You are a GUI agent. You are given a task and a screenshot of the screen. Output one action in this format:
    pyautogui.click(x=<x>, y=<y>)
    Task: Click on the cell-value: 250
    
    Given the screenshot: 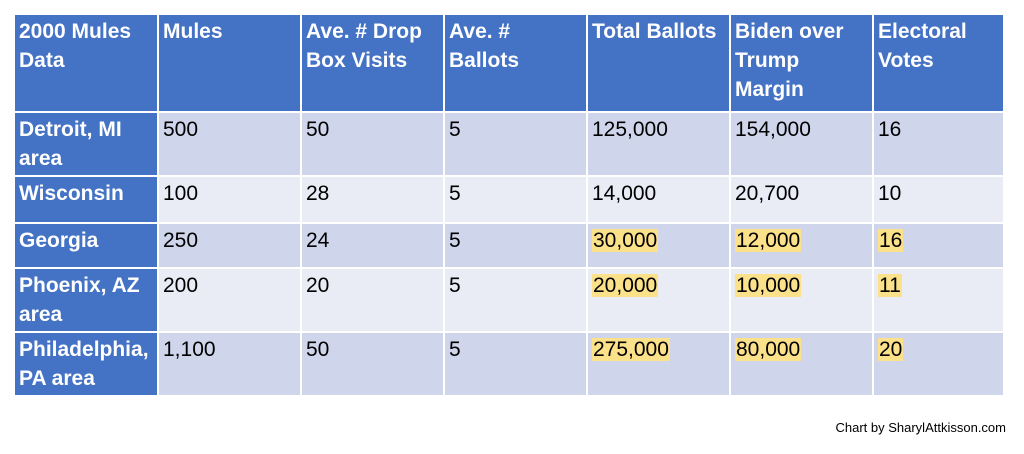 What is the action you would take?
    pyautogui.click(x=181, y=240)
    